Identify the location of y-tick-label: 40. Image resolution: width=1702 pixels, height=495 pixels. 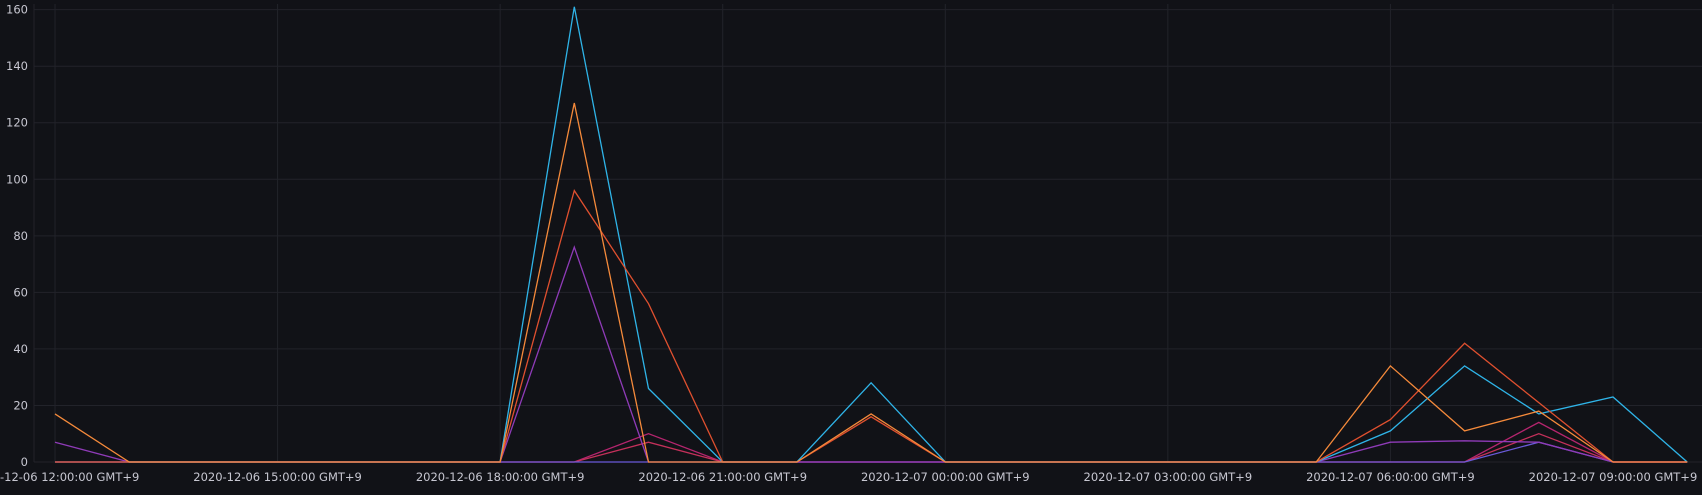
(20, 349).